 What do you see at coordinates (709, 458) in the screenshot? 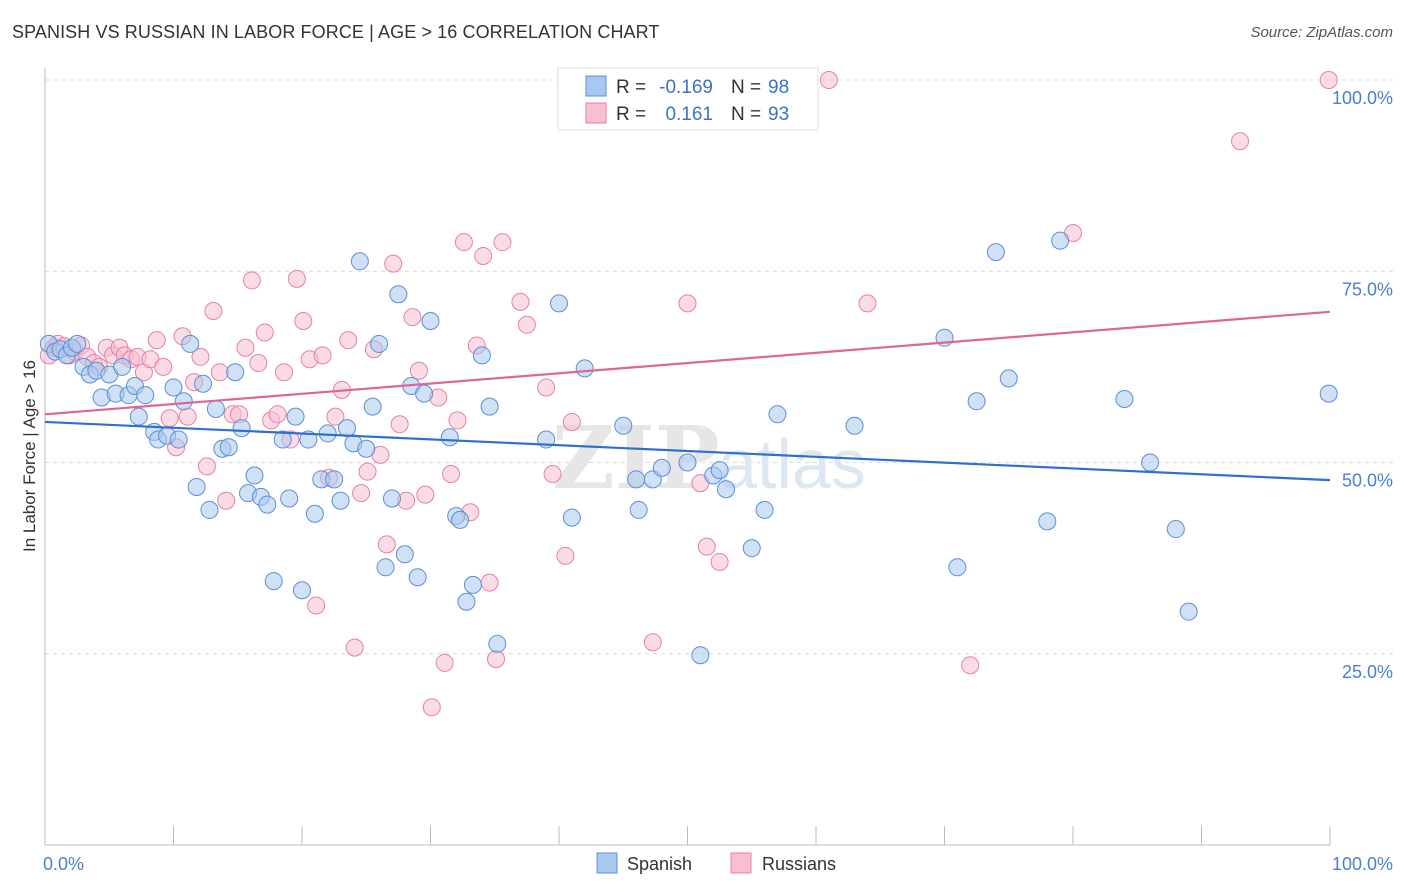
I see `watermark: ZIP atlas` at bounding box center [709, 458].